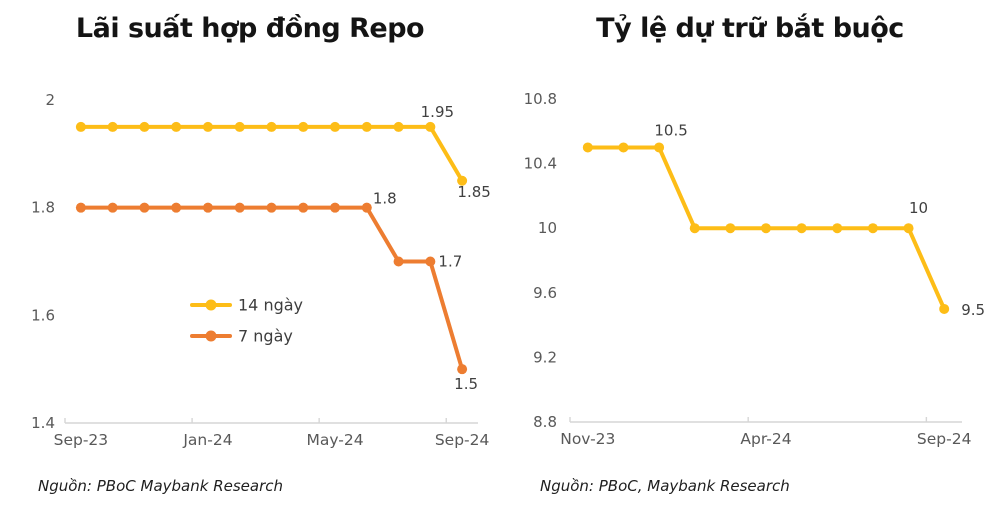 The image size is (1000, 518). I want to click on chart-title-rrr: Tỷ lệ dự trữ bắt buộc, so click(750, 28).